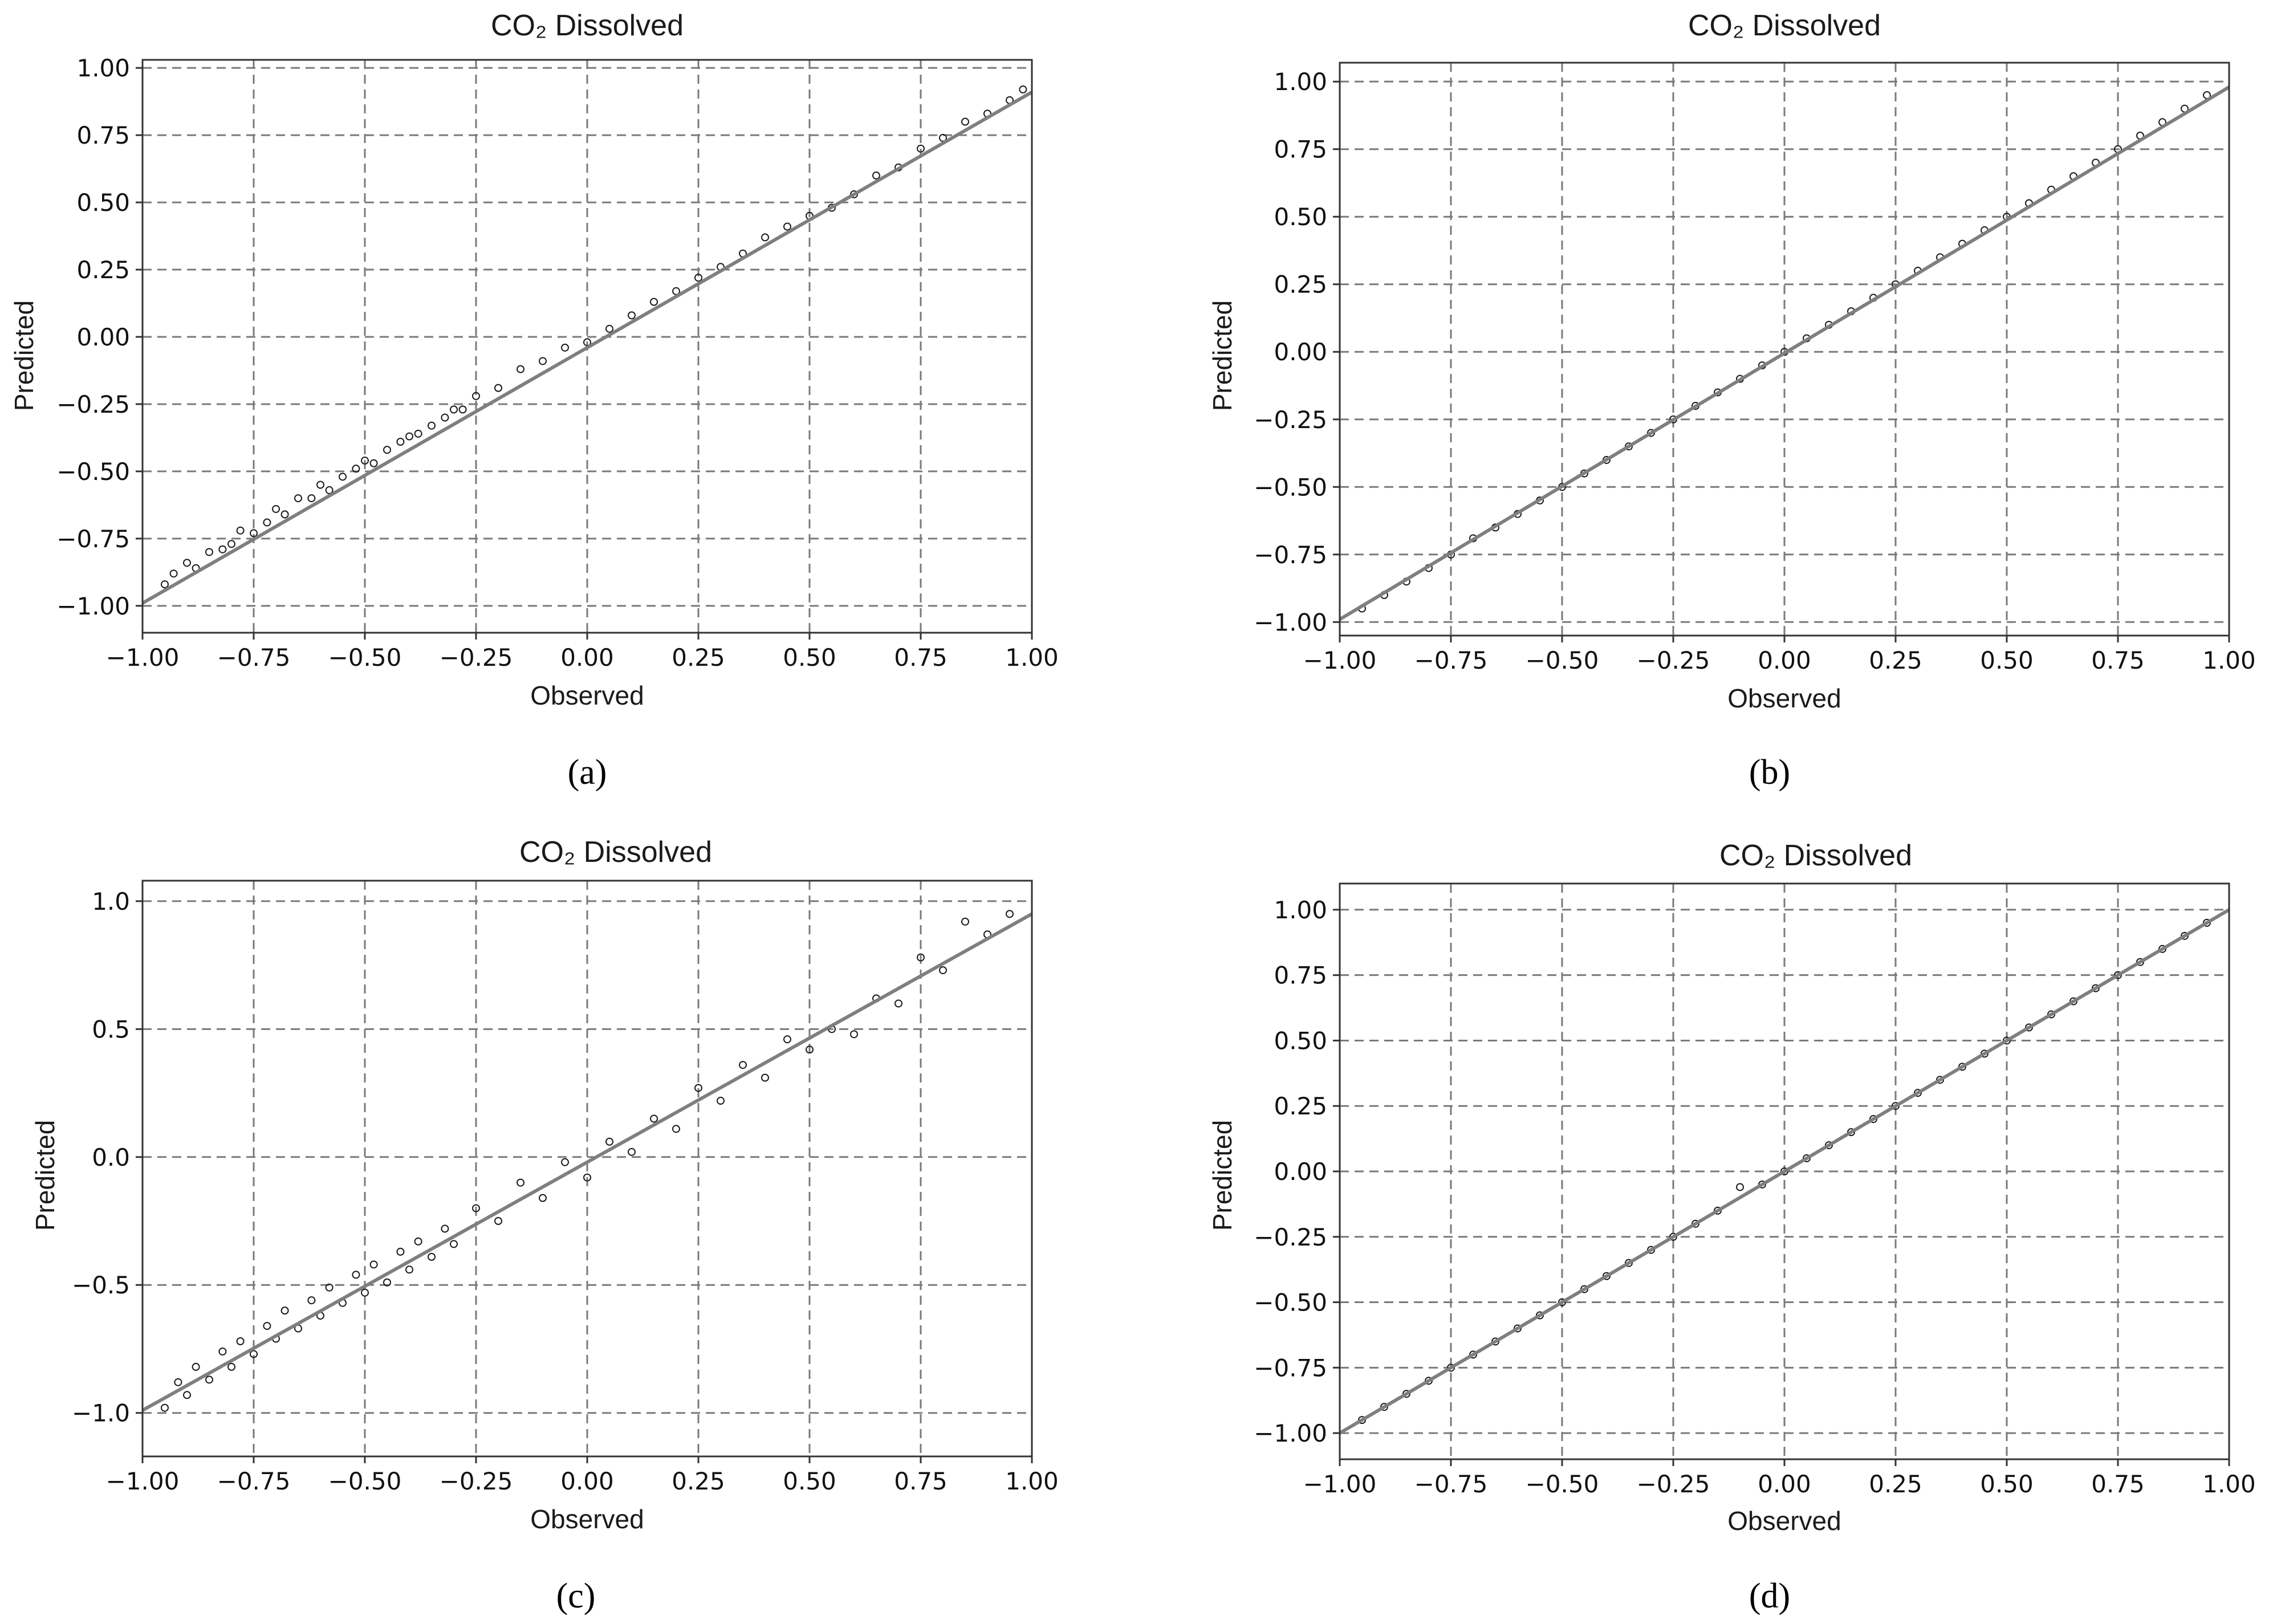 Image resolution: width=2273 pixels, height=1624 pixels. Describe the element at coordinates (101, 1413) in the screenshot. I see `panel-c-ytick-label-0: −1.0` at that location.